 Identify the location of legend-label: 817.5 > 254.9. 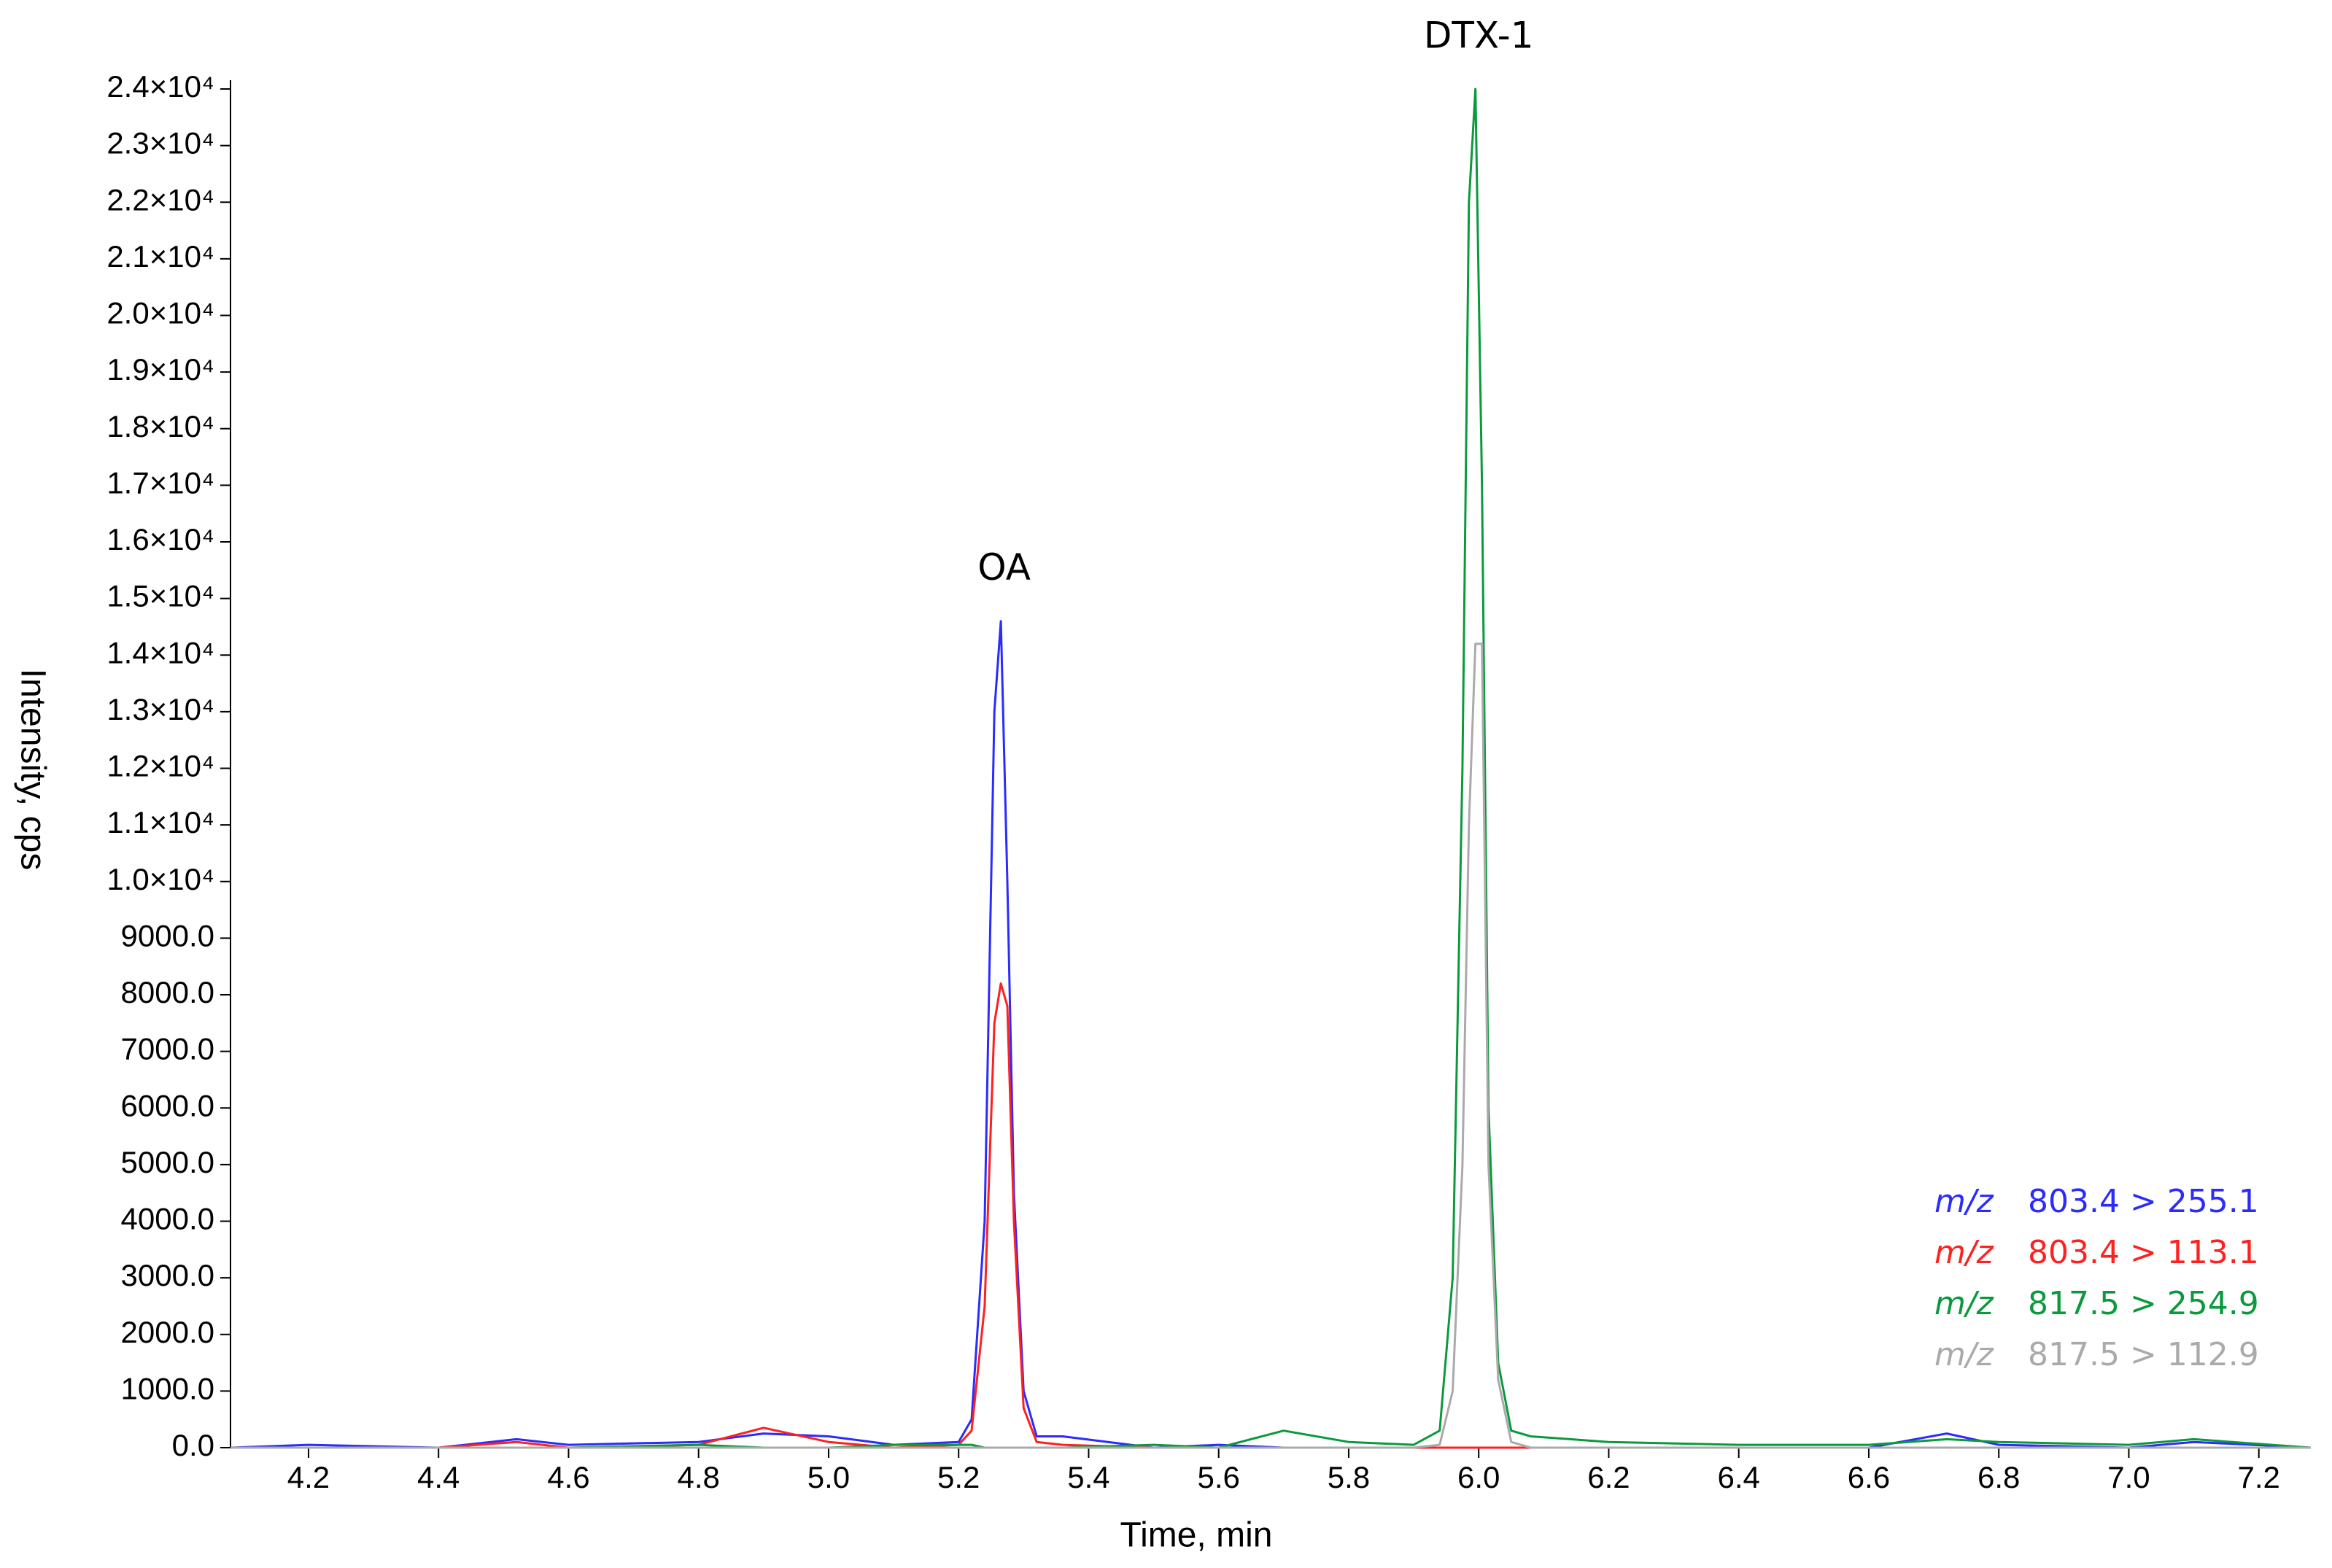
(2143, 1303).